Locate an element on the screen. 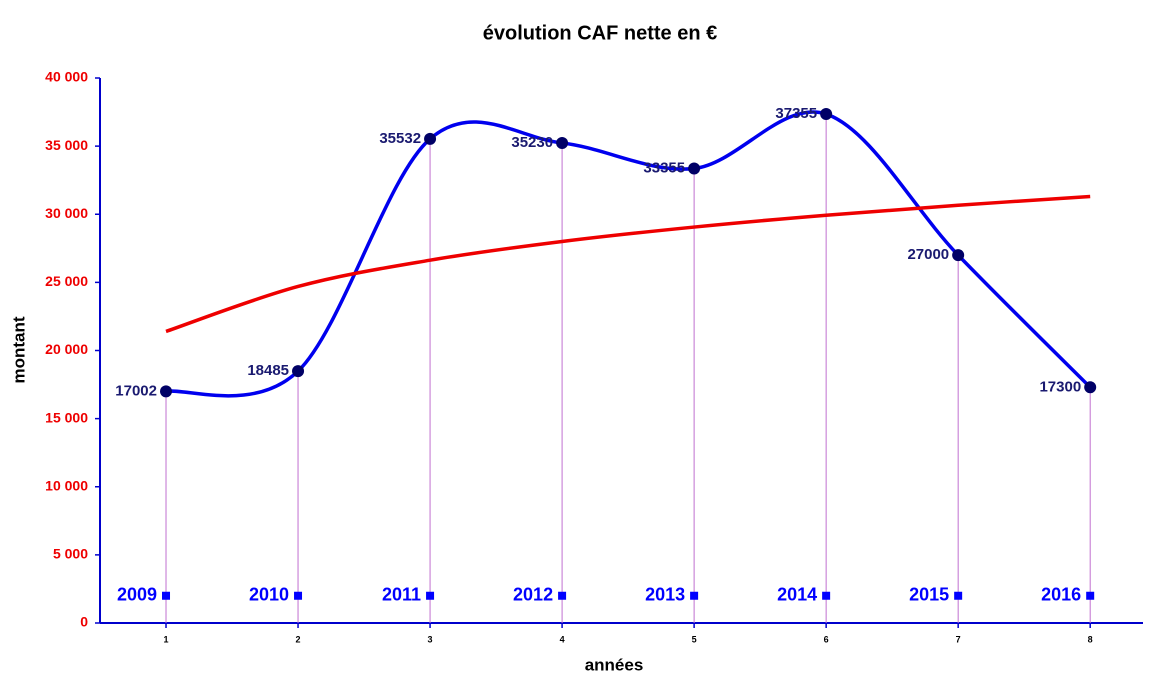 The image size is (1153, 677). data-label: 18485 is located at coordinates (268, 370).